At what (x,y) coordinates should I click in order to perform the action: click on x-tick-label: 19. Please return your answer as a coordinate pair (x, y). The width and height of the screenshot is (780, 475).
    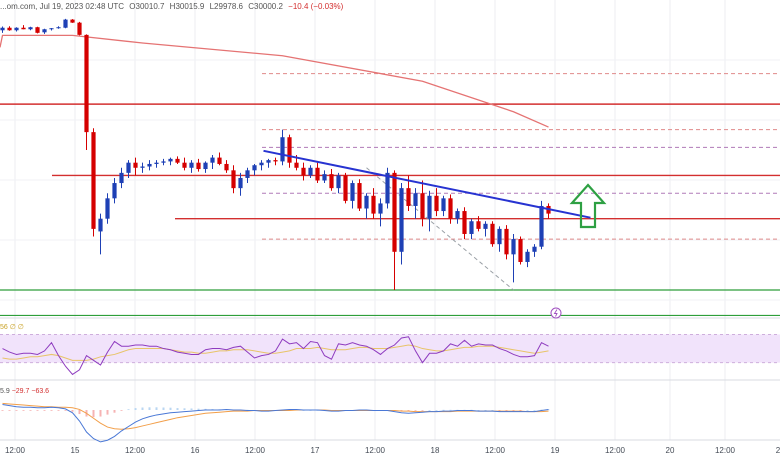
    Looking at the image, I should click on (555, 450).